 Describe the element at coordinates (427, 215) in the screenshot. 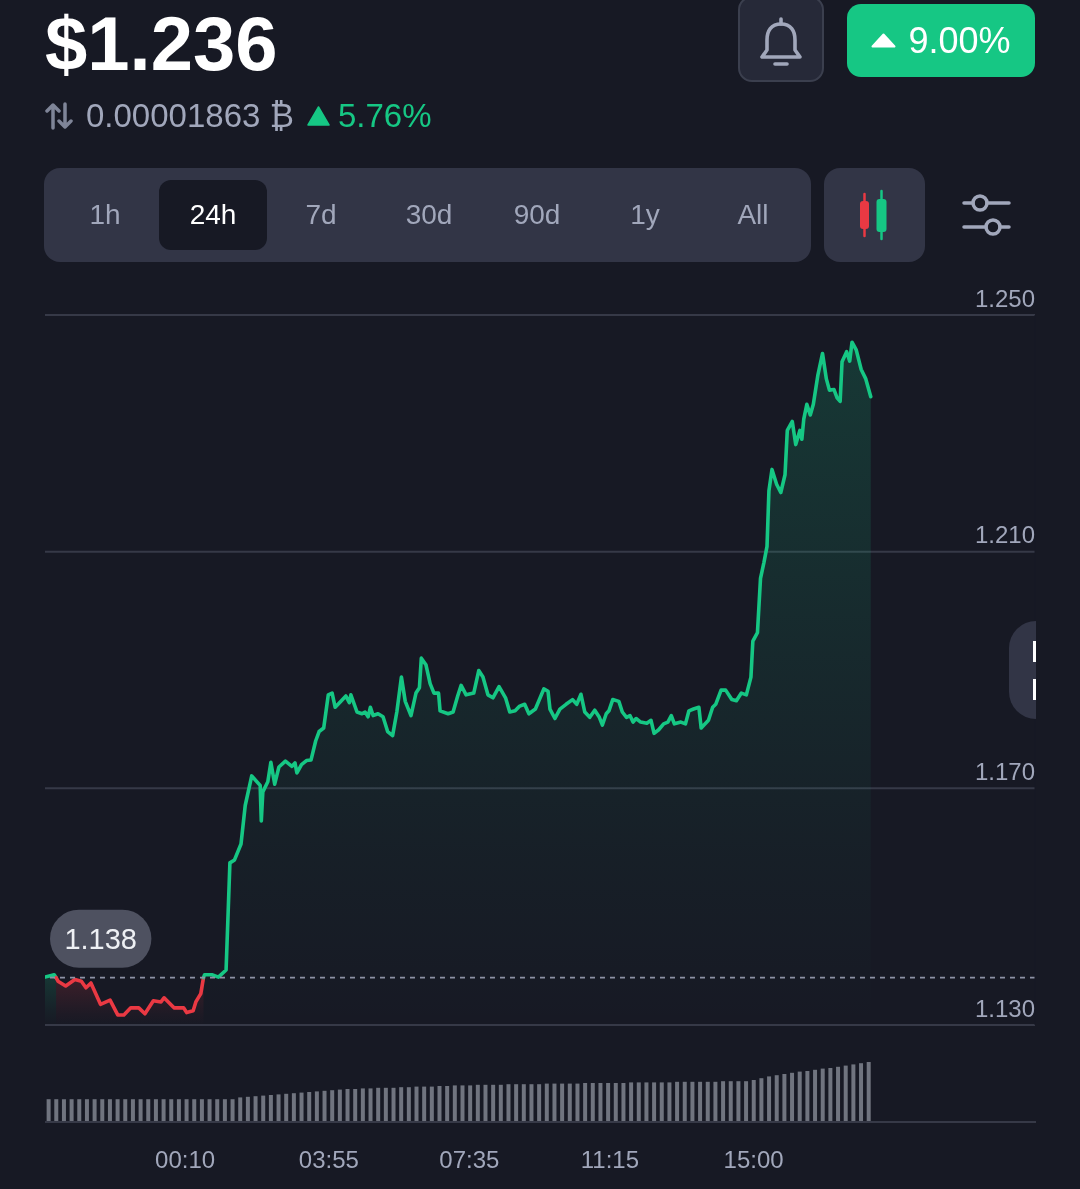

I see `tab-bar: 1h 24h 7d 30d 90d 1y All` at that location.